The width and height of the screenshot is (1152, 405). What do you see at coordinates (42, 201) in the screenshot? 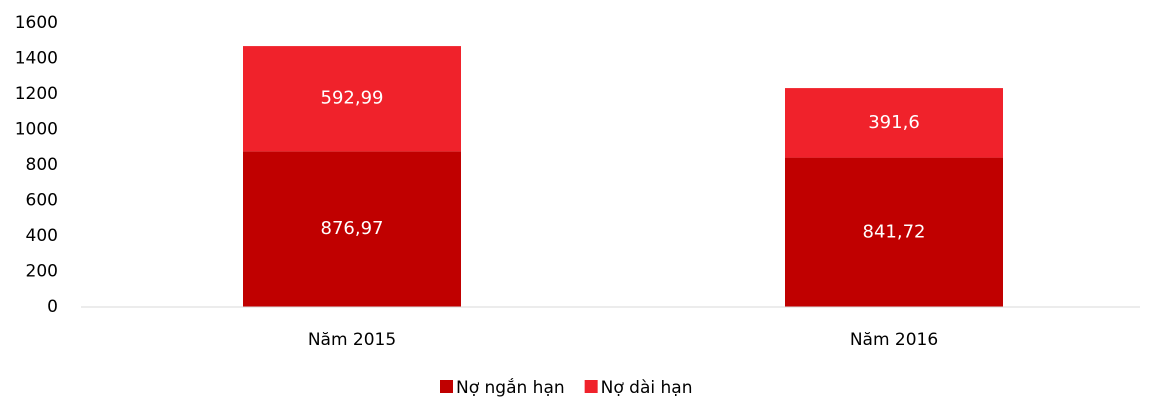
I see `y-tick-label: 600` at bounding box center [42, 201].